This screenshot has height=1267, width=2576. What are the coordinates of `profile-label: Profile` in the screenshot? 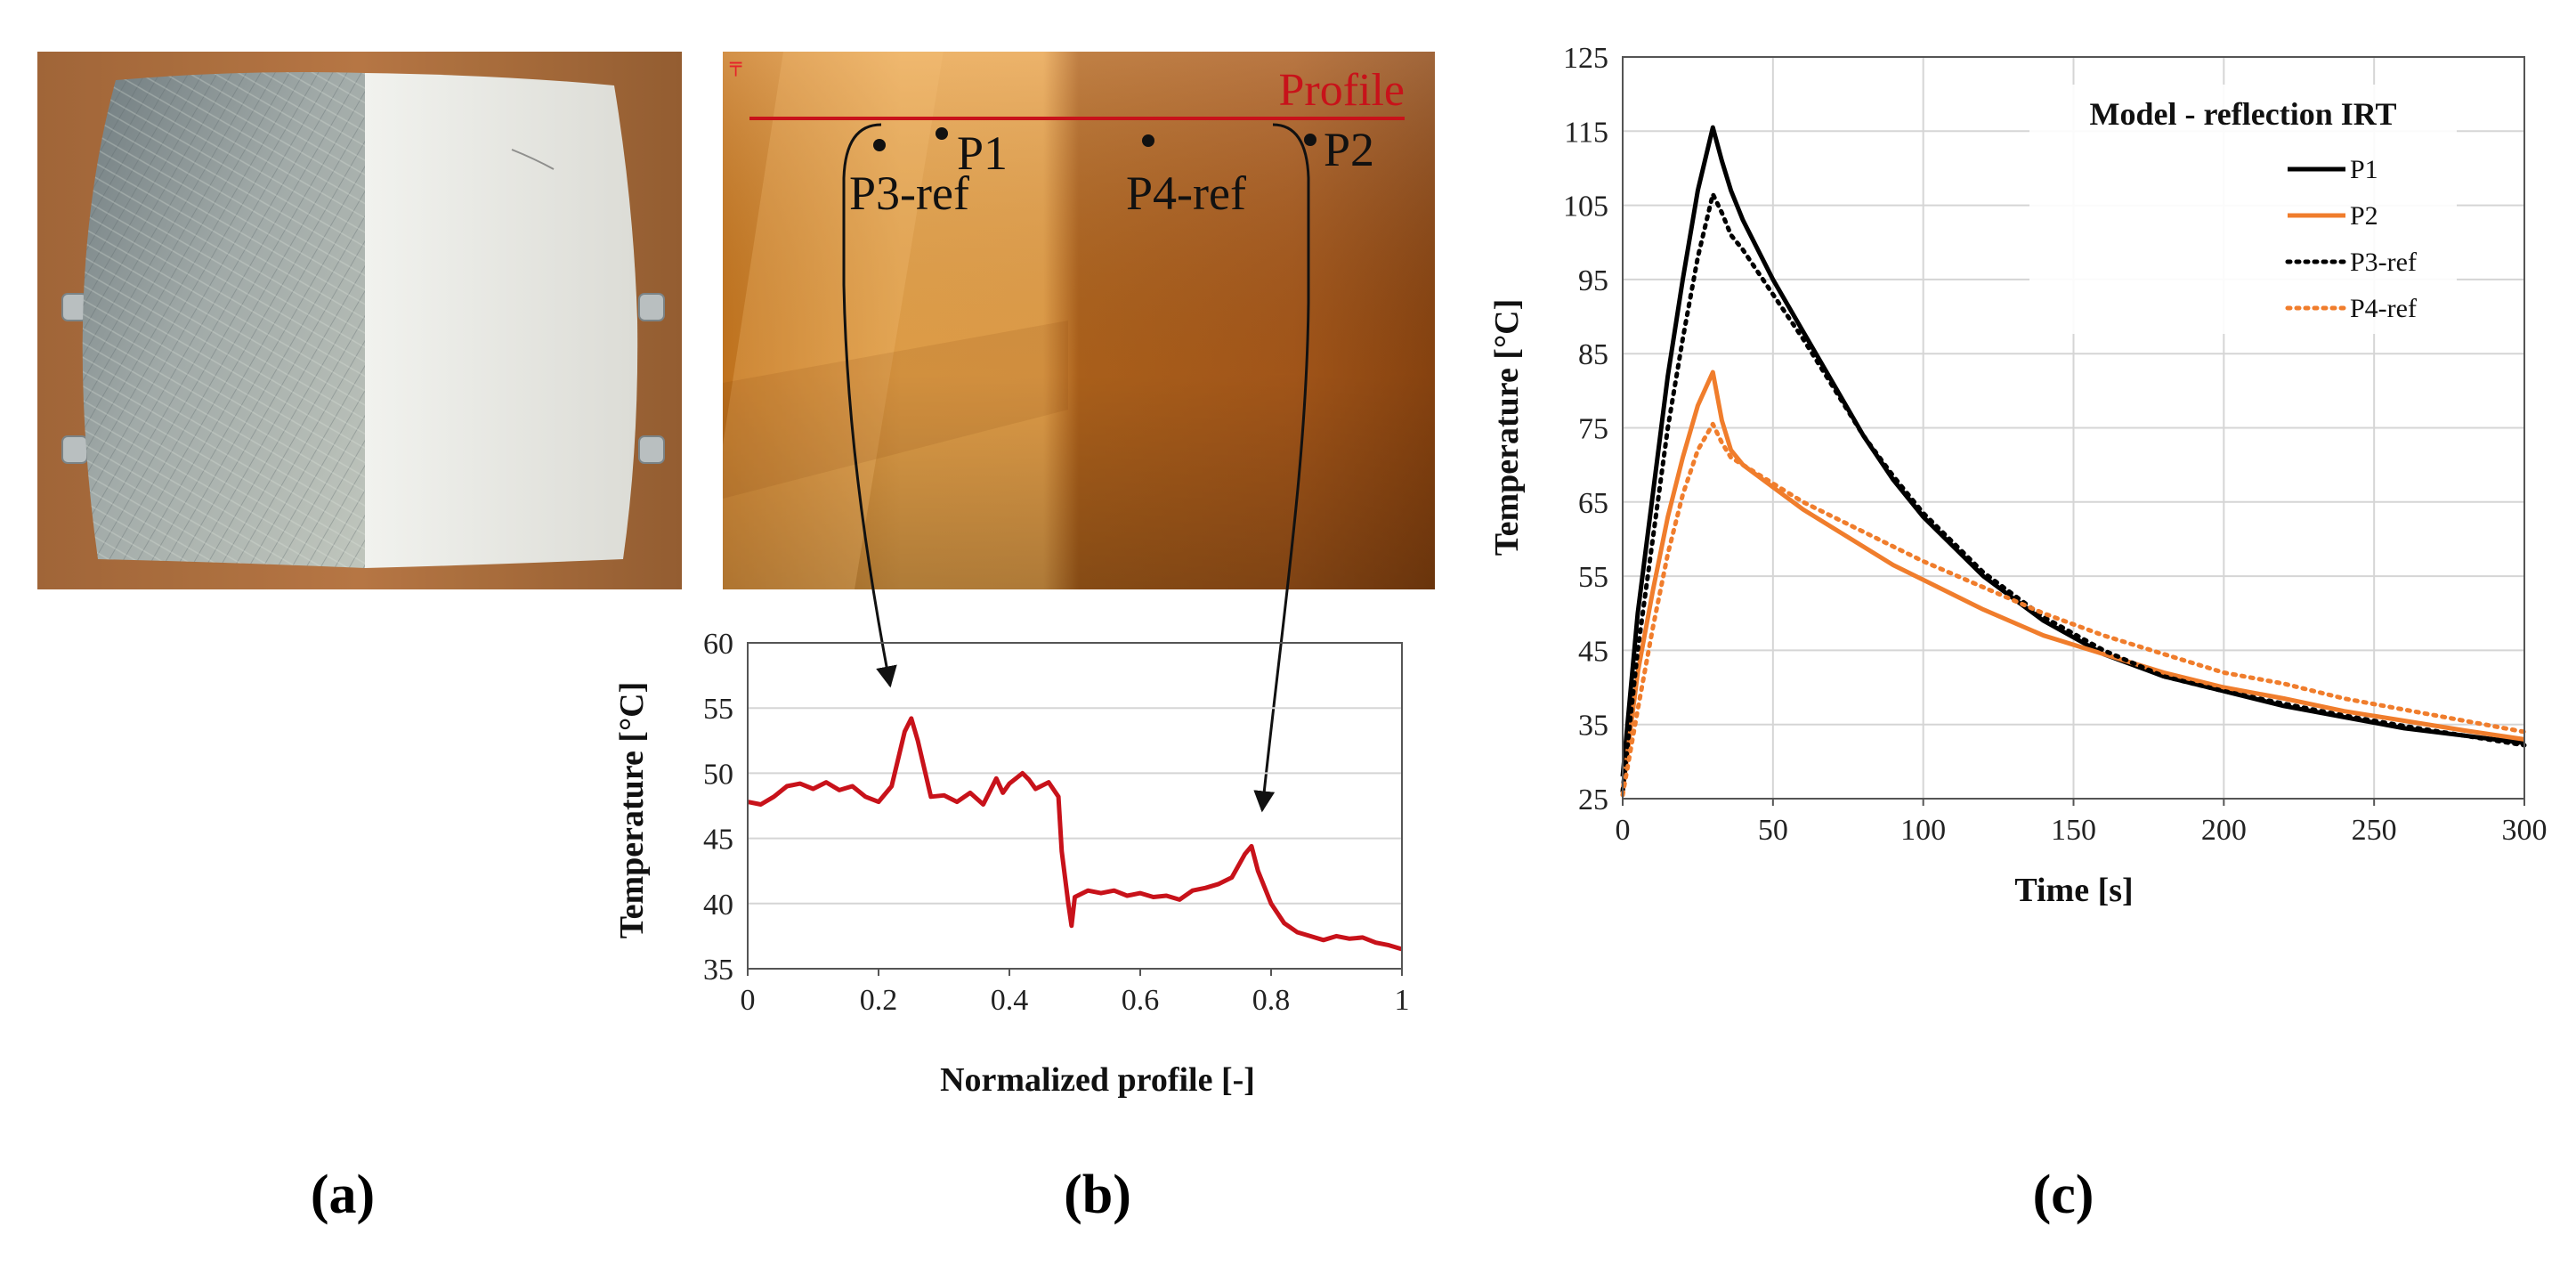 It's located at (1342, 90).